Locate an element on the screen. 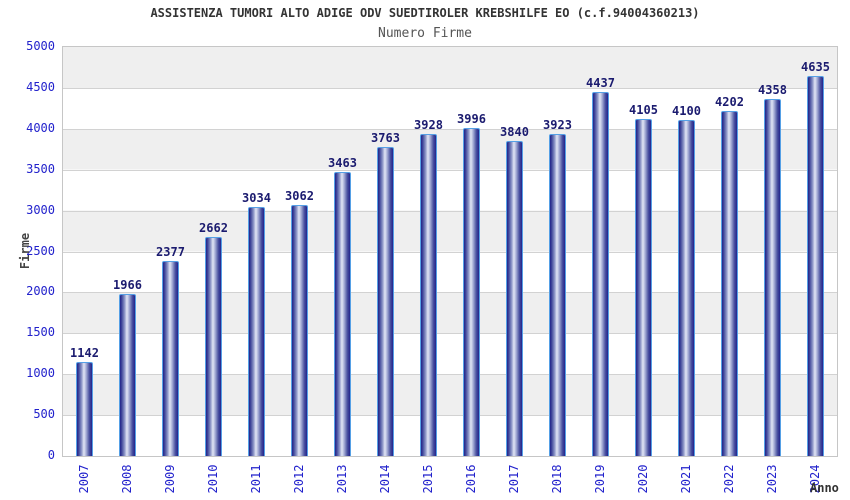  bar-2014 is located at coordinates (385, 301).